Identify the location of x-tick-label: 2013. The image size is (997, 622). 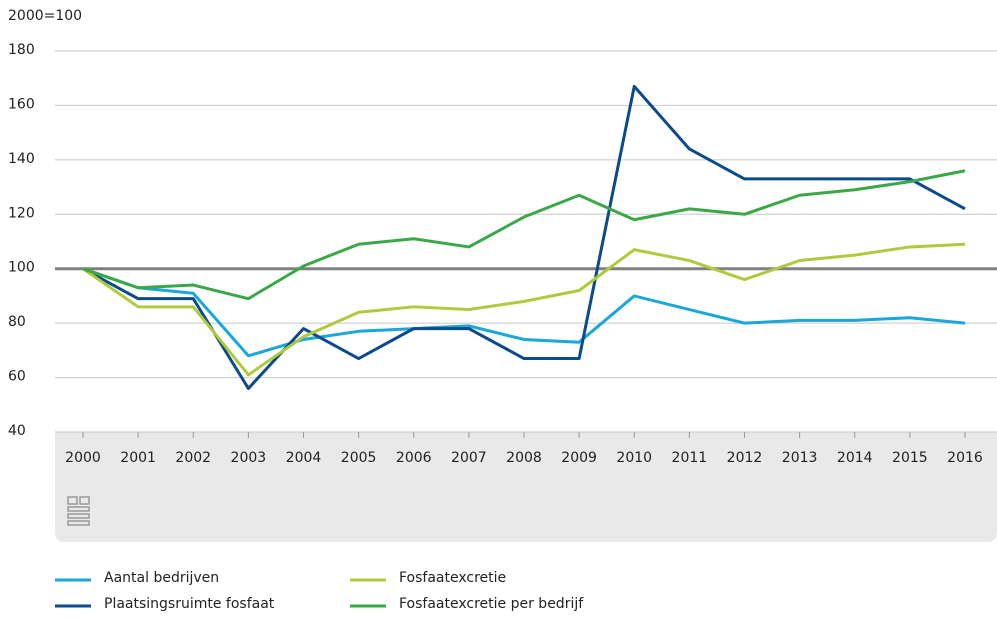
(800, 458).